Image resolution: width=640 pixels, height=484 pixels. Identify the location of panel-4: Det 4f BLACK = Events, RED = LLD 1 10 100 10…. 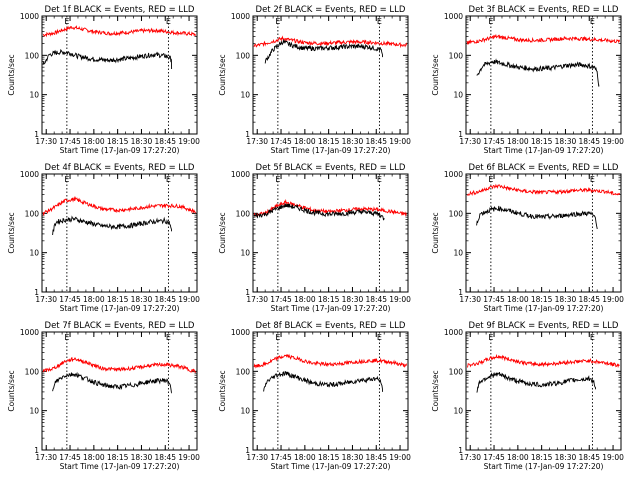
(103, 238).